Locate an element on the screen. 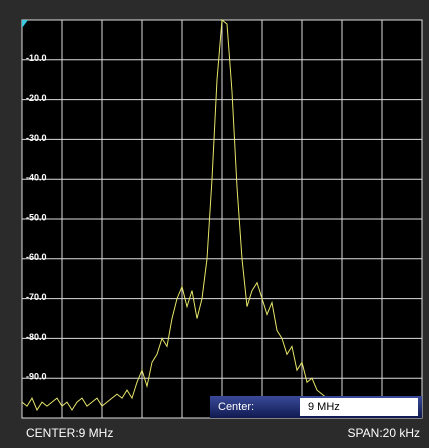 The width and height of the screenshot is (429, 448). y-tick-label: -80.0 is located at coordinates (36, 337).